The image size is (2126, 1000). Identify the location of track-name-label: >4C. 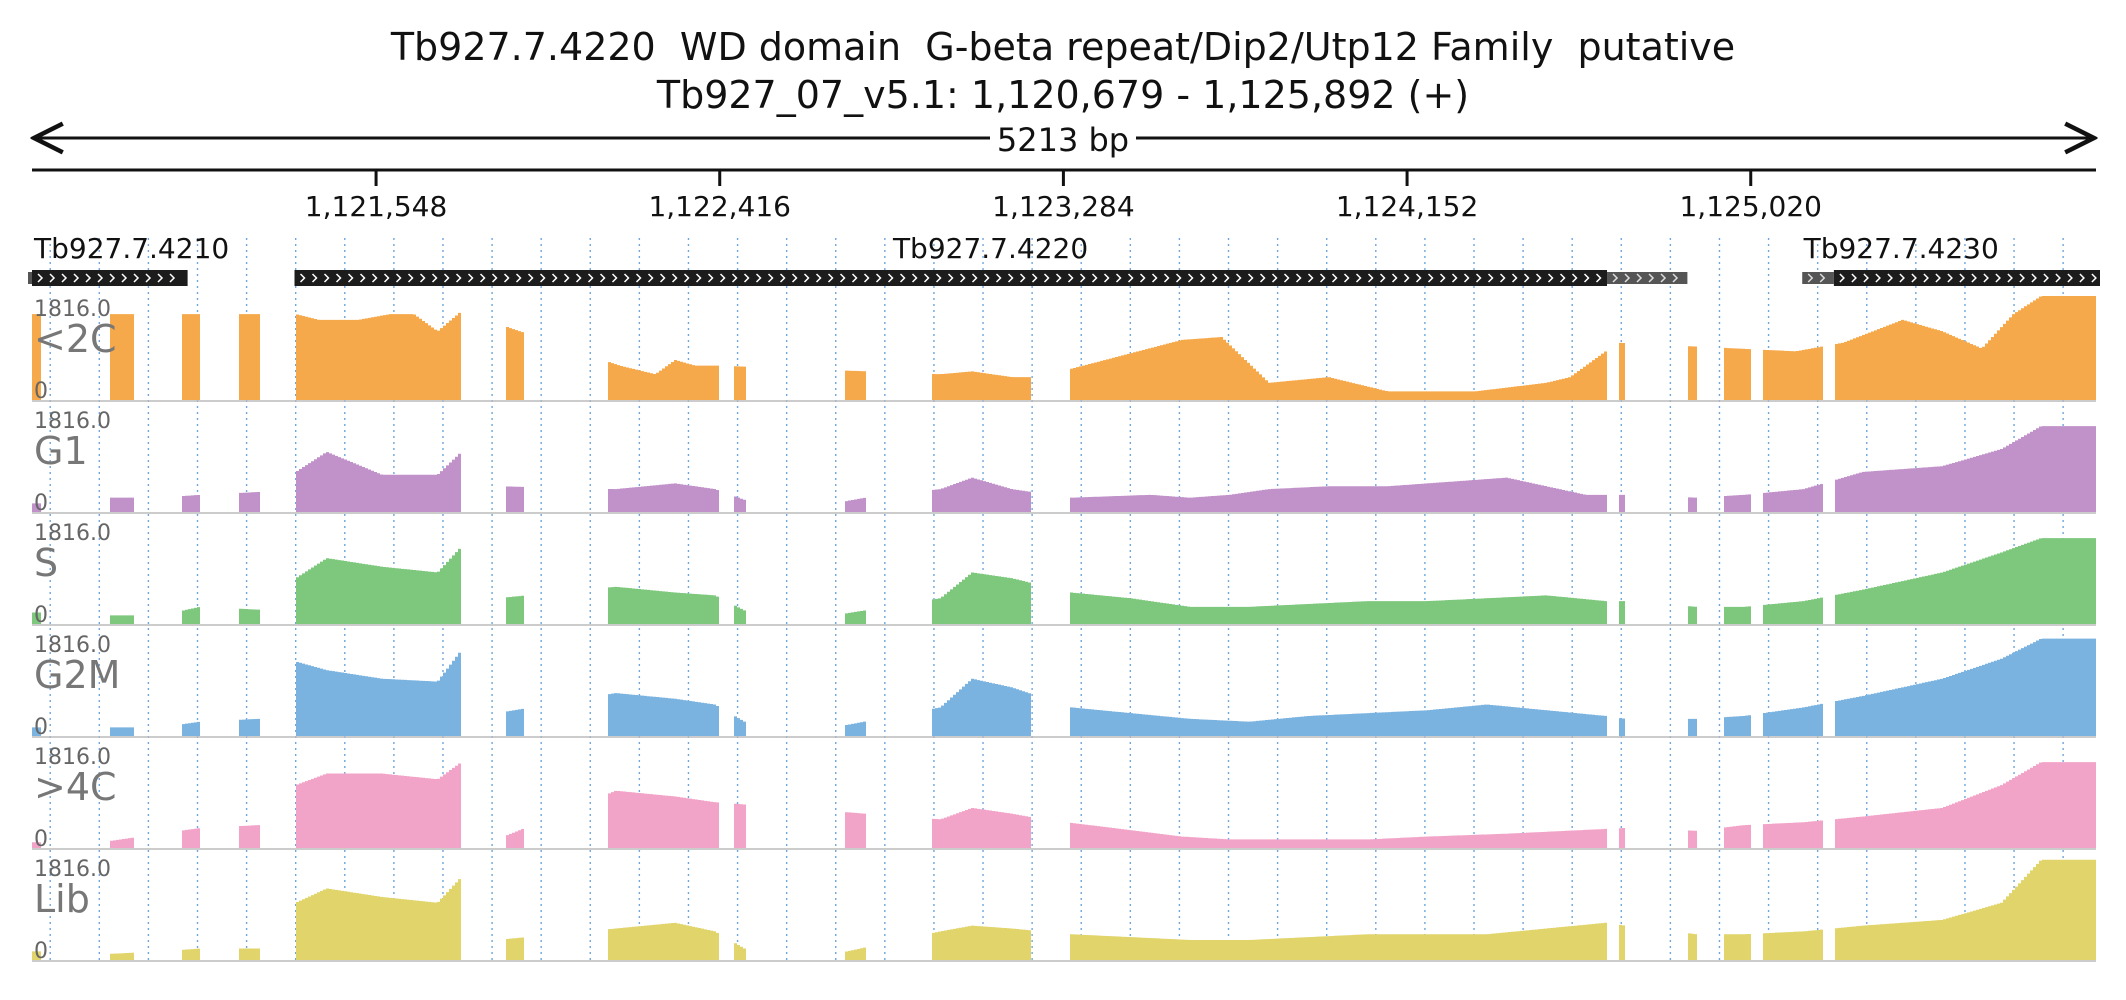
(75, 787).